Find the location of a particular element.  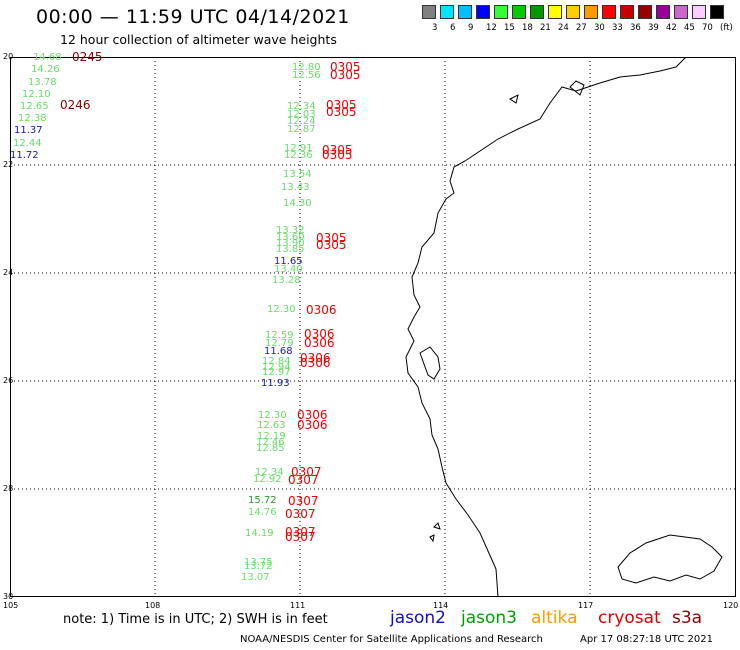

wave-height-value: 14.68 is located at coordinates (47, 57).